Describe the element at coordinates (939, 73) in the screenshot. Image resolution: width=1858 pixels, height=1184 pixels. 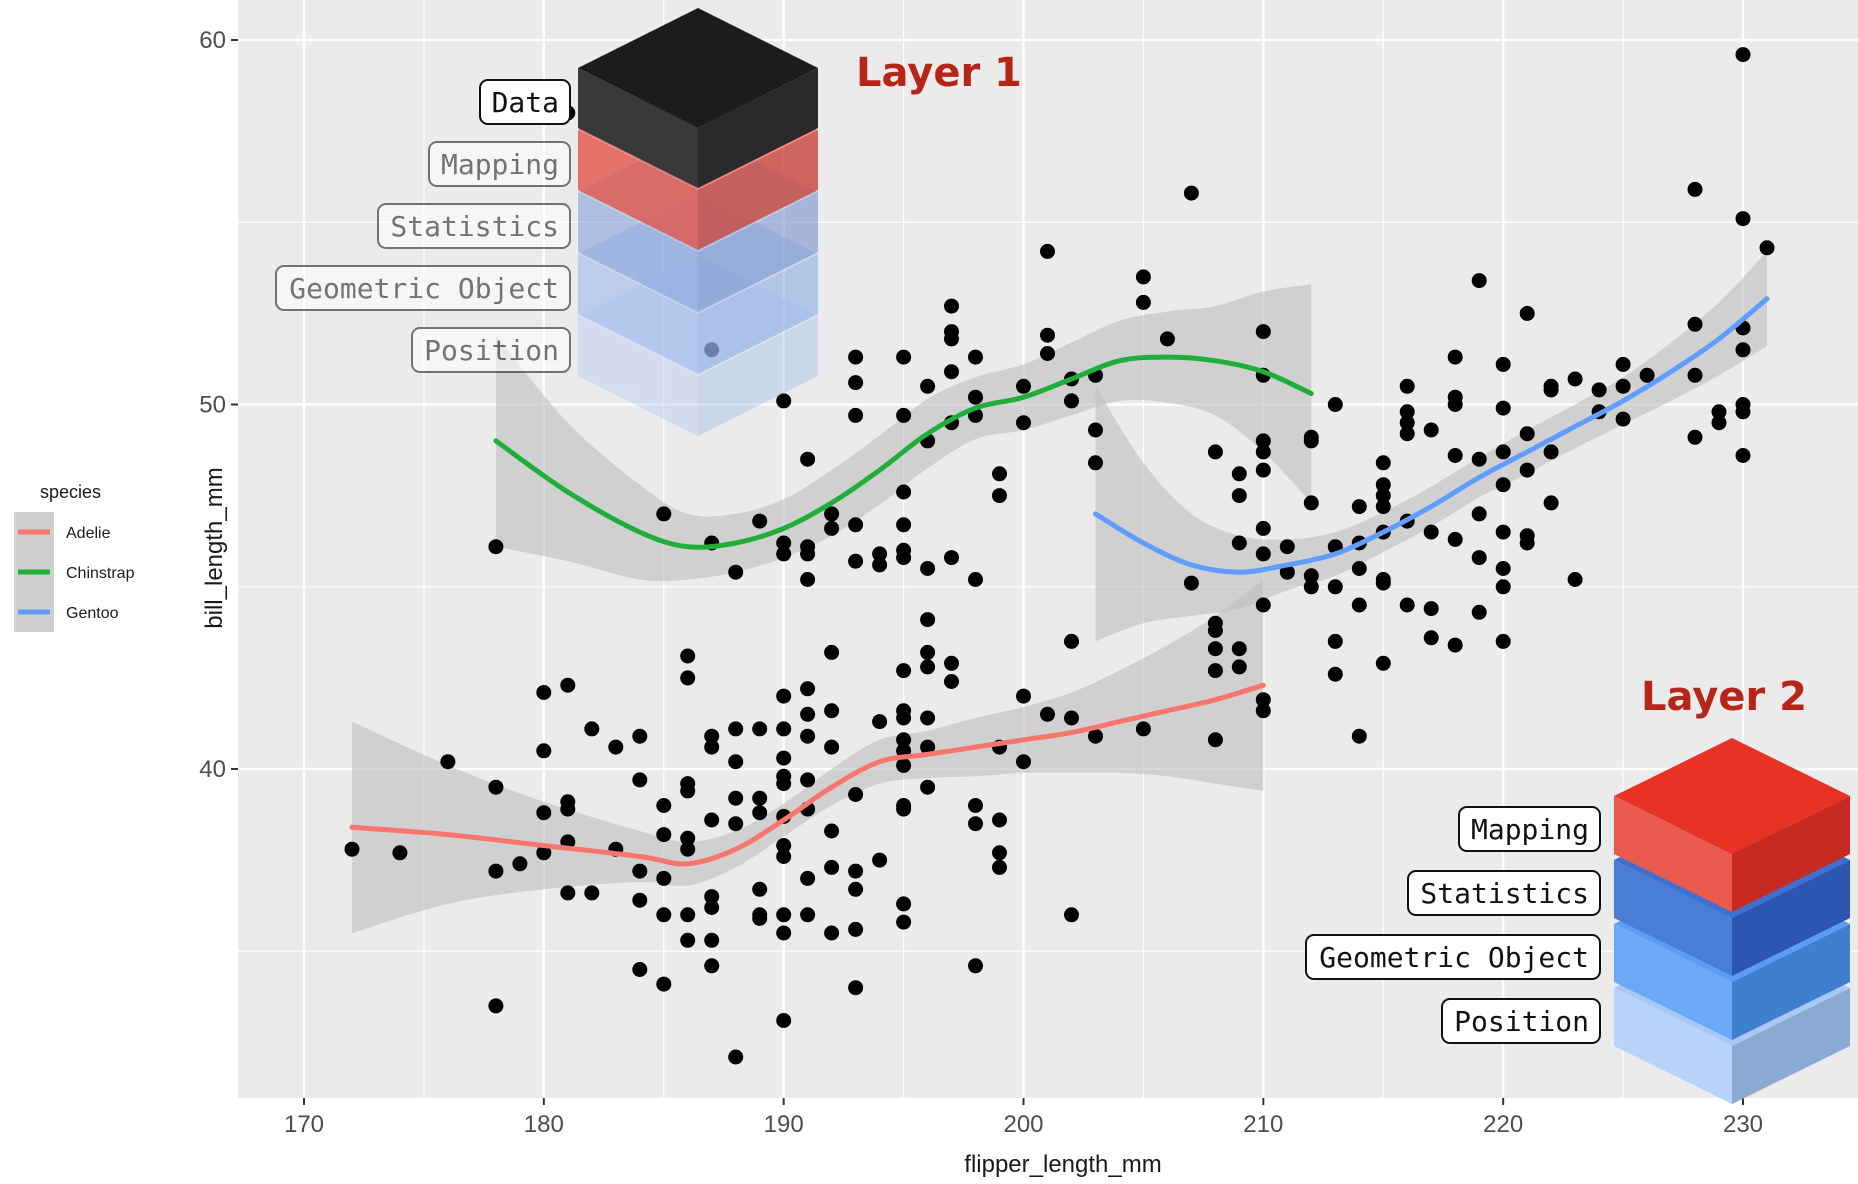
I see `layer-1-title: Layer 1` at that location.